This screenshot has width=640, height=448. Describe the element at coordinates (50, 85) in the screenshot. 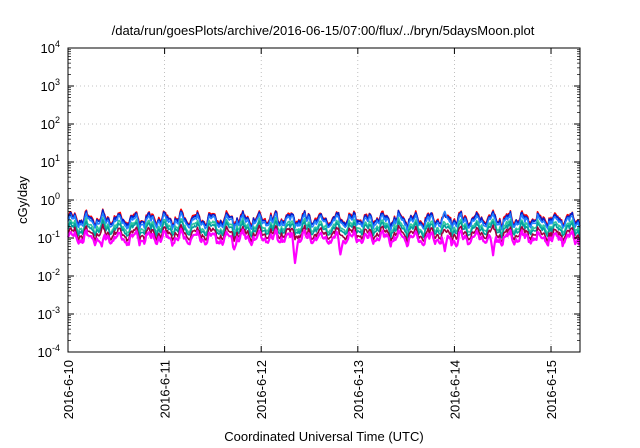

I see `y-tick-label: 10³` at that location.